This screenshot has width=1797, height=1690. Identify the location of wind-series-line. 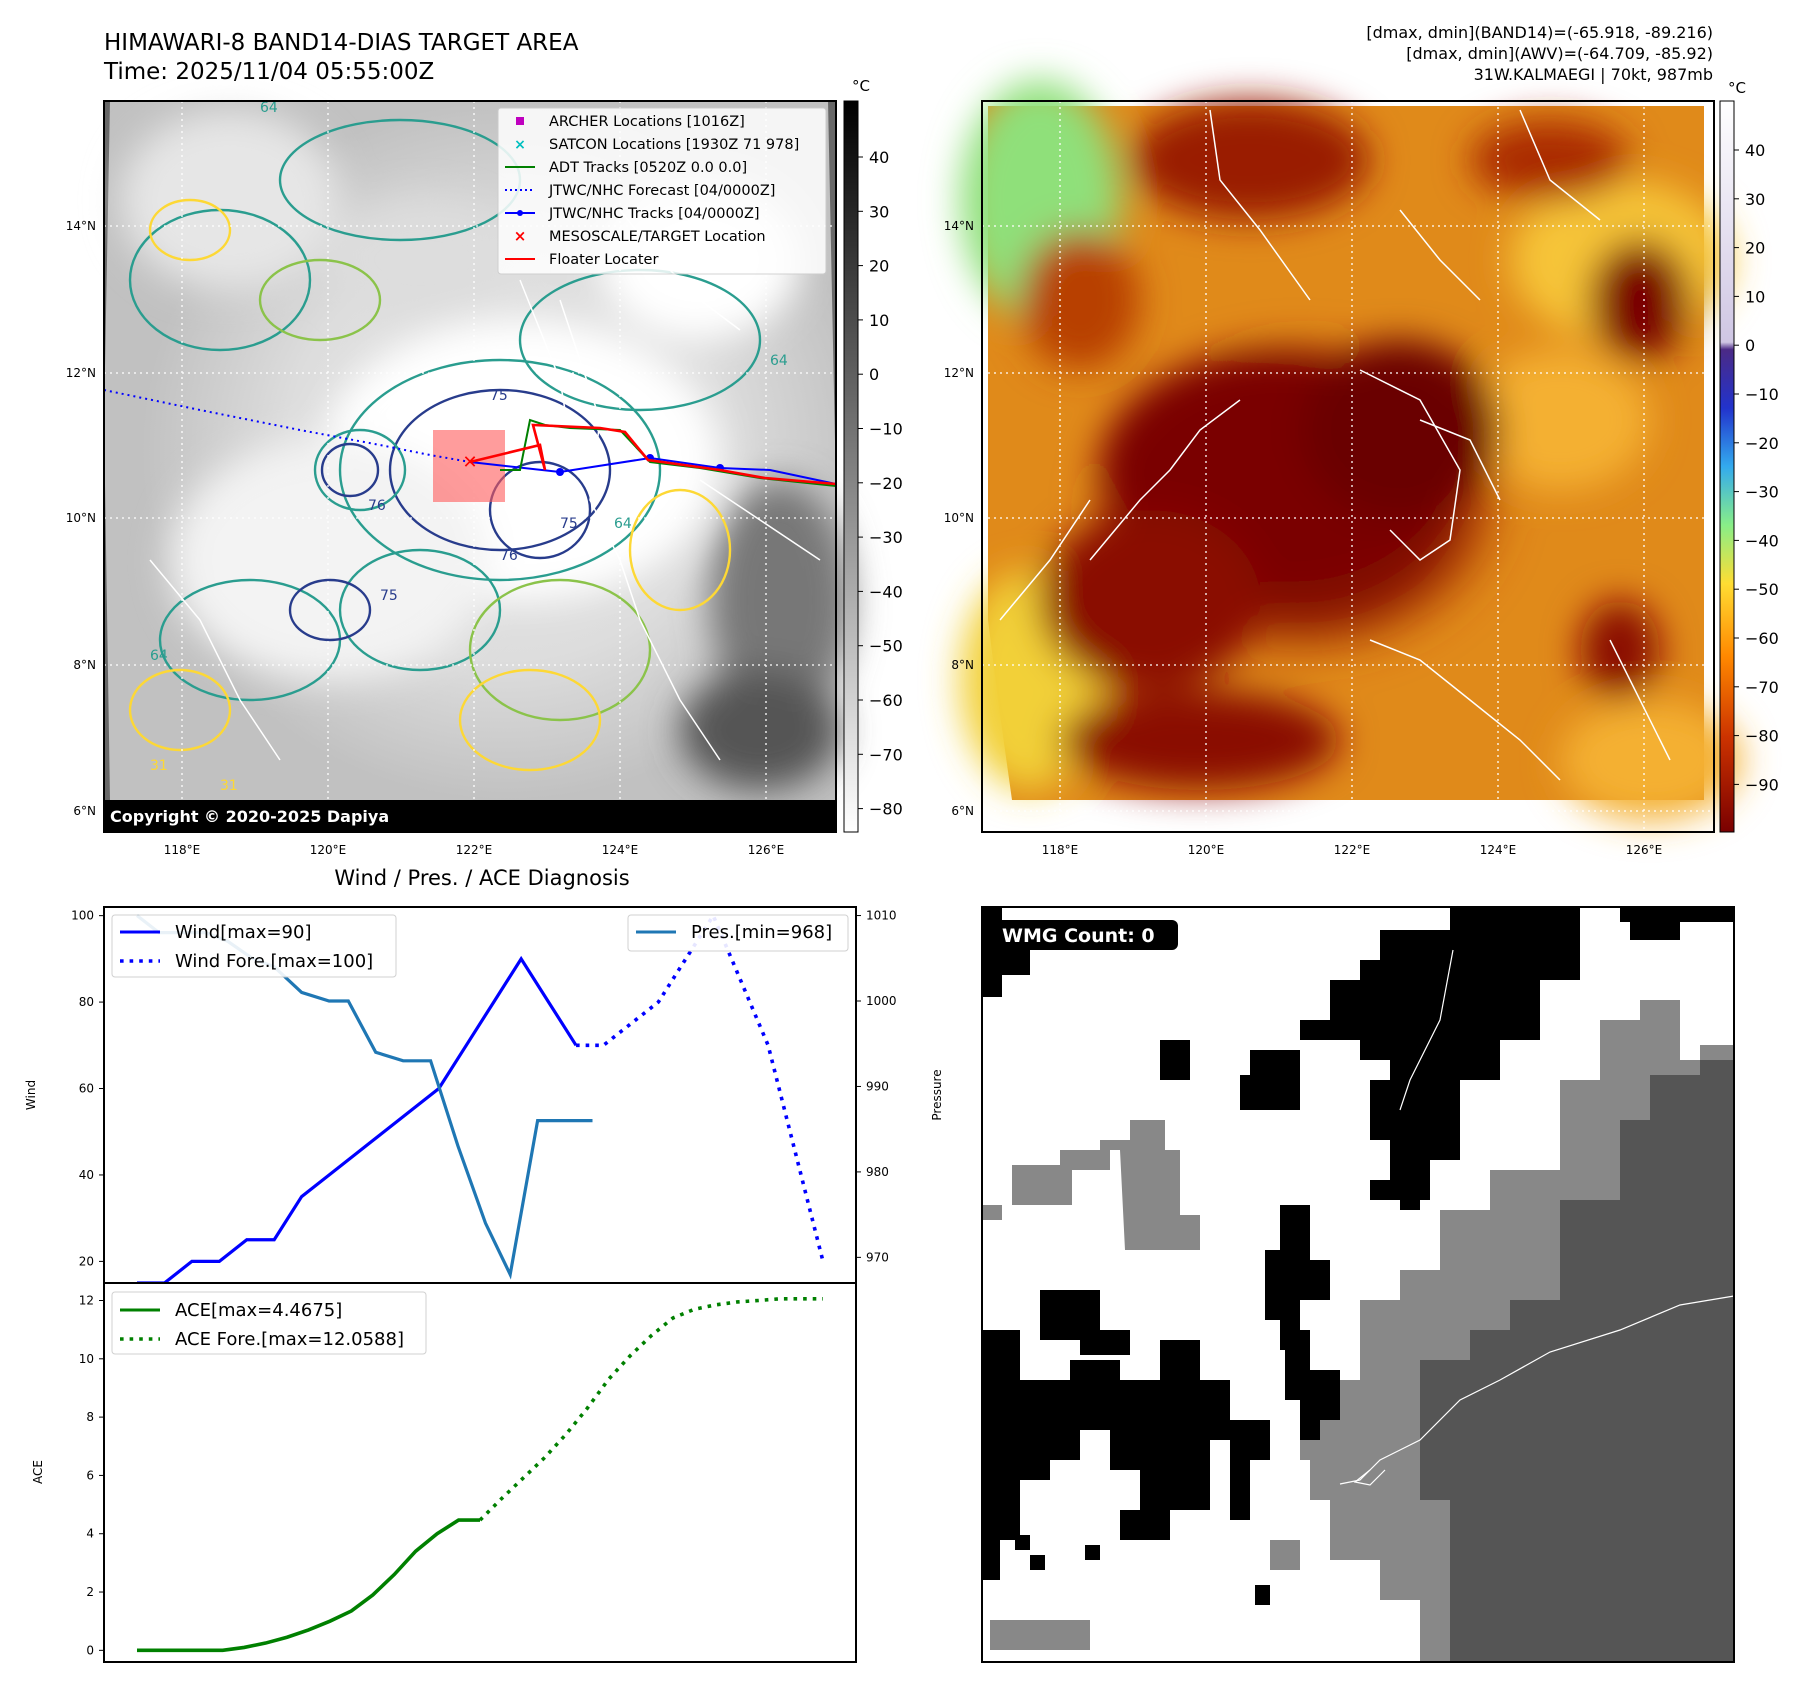
(357, 1120).